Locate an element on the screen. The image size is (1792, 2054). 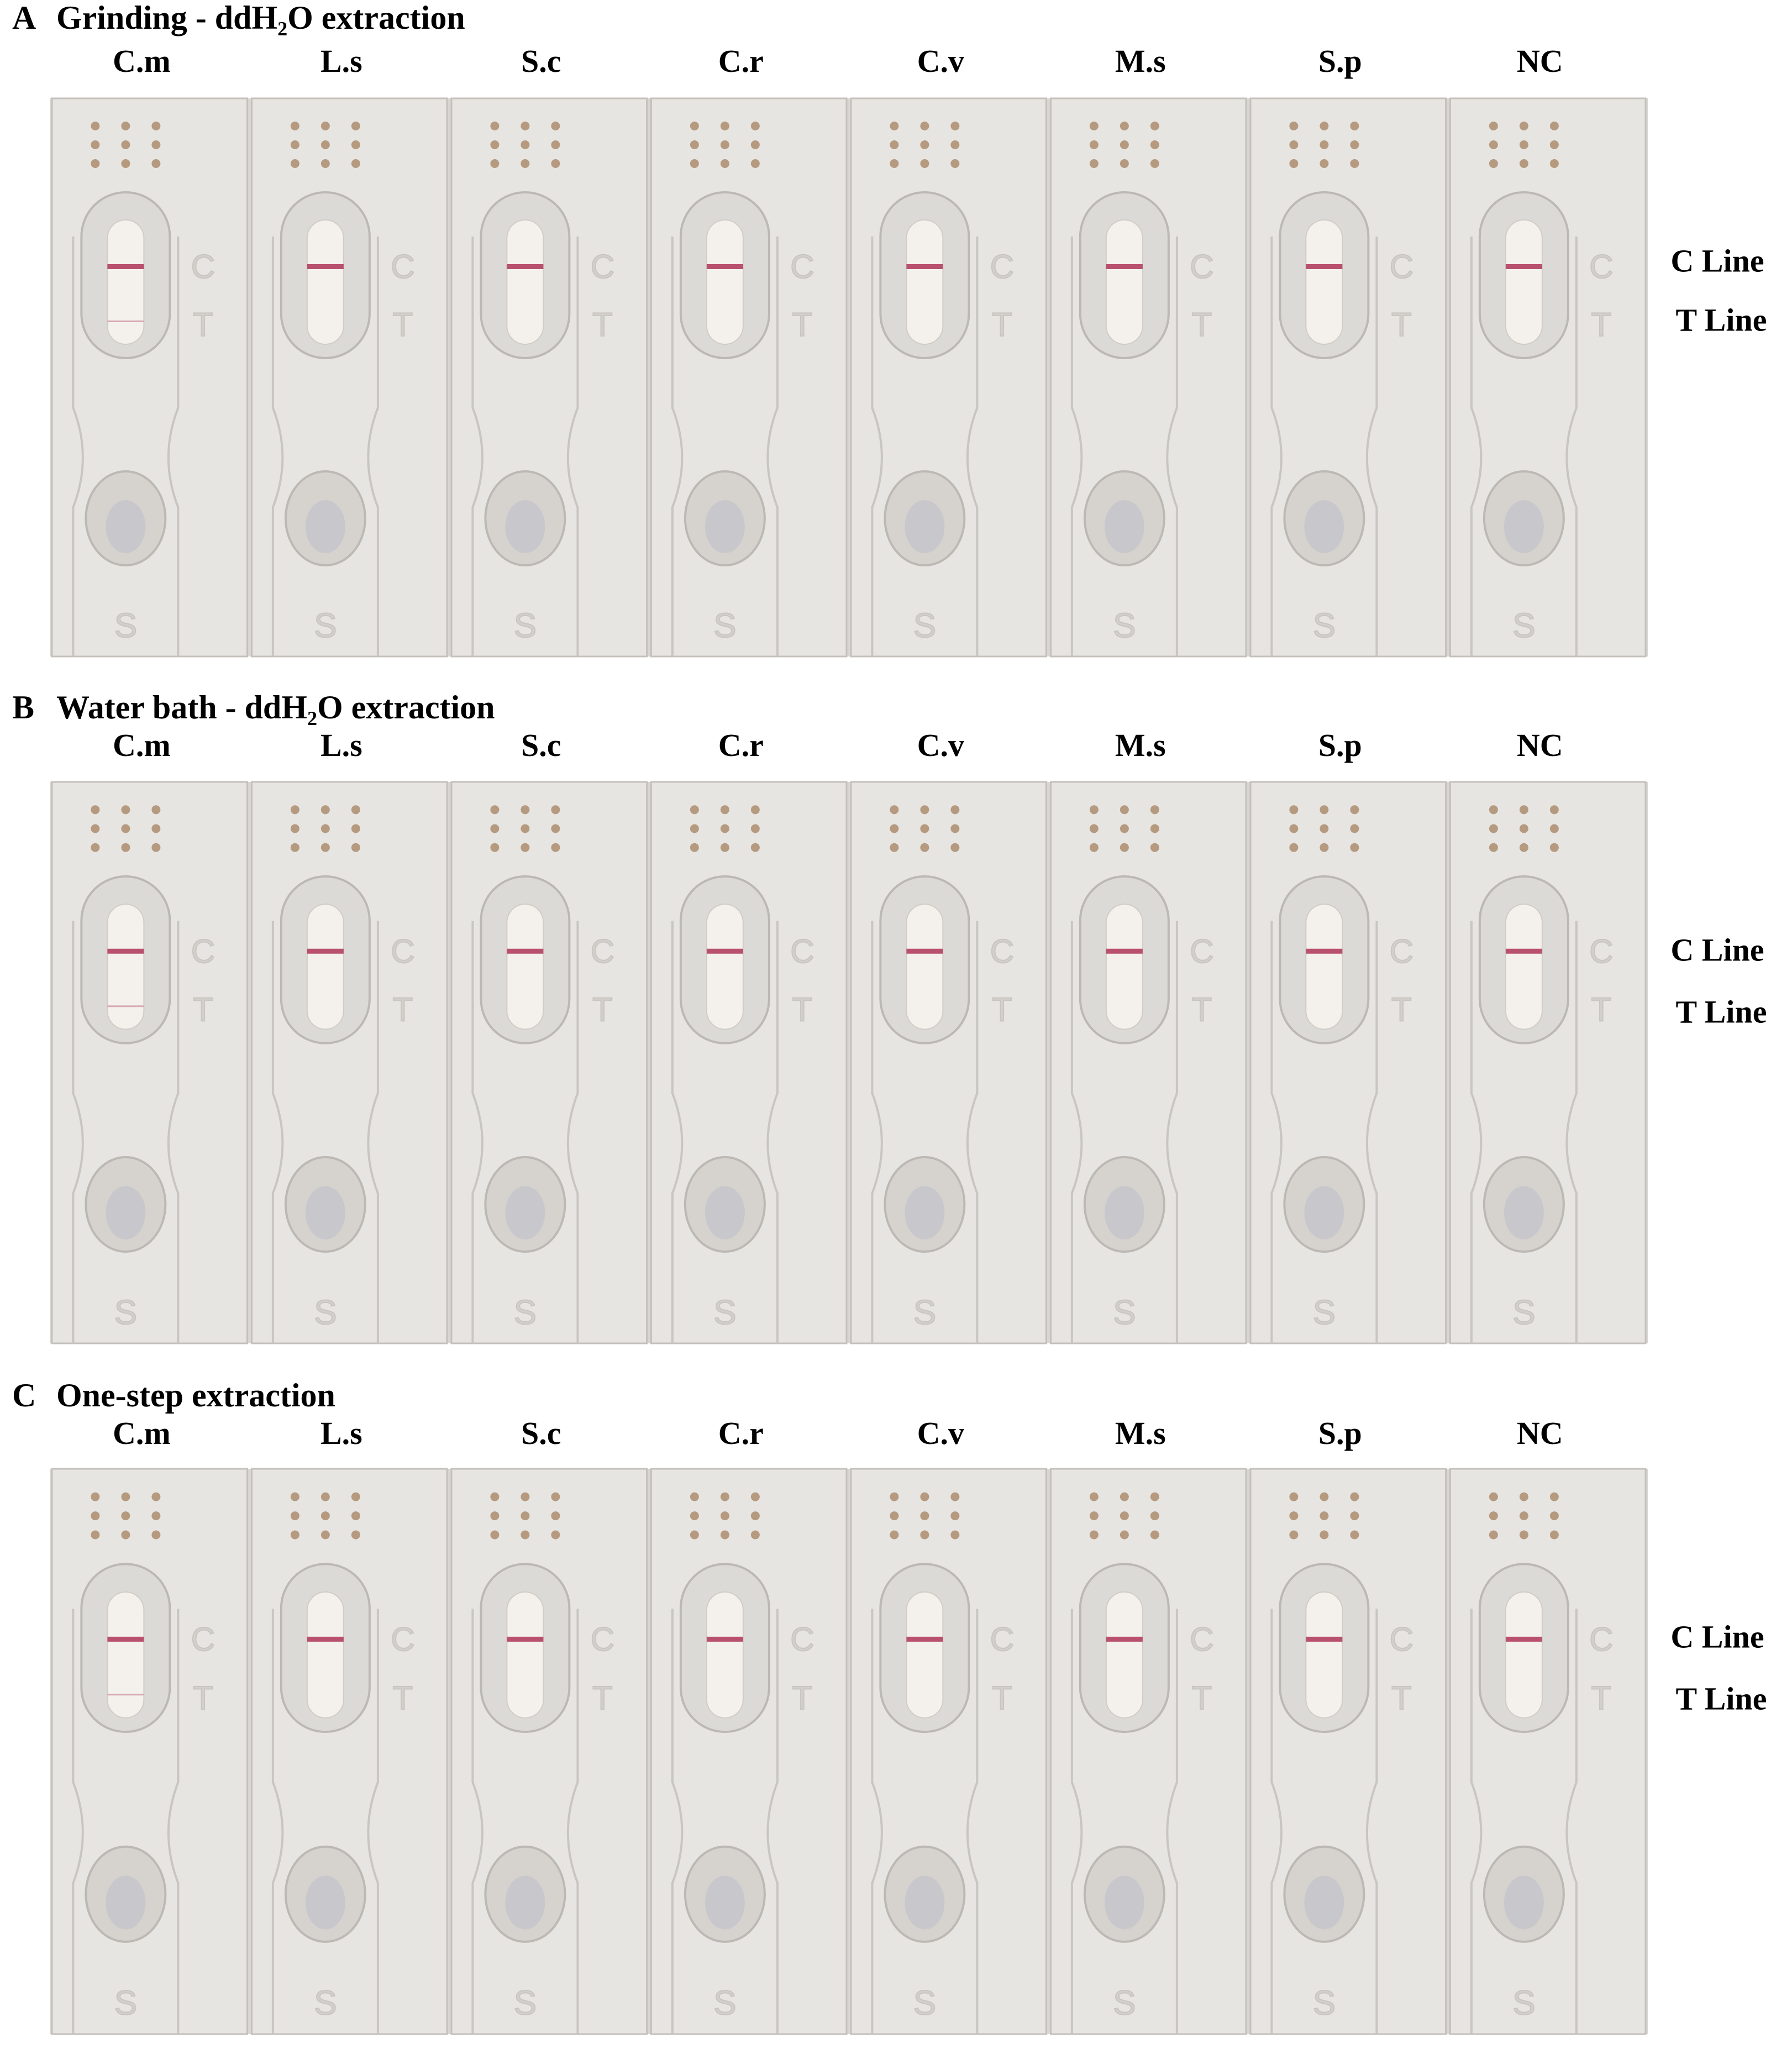
c-line-label: C Line is located at coordinates (1717, 950).